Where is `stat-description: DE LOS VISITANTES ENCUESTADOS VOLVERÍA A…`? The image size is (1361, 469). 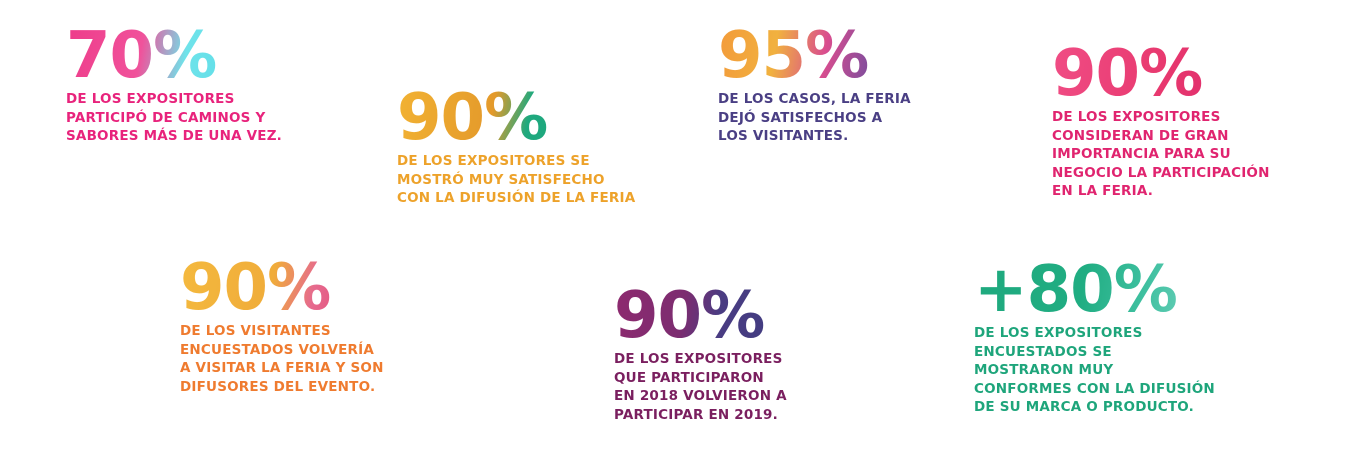 stat-description: DE LOS VISITANTES ENCUESTADOS VOLVERÍA A… is located at coordinates (282, 359).